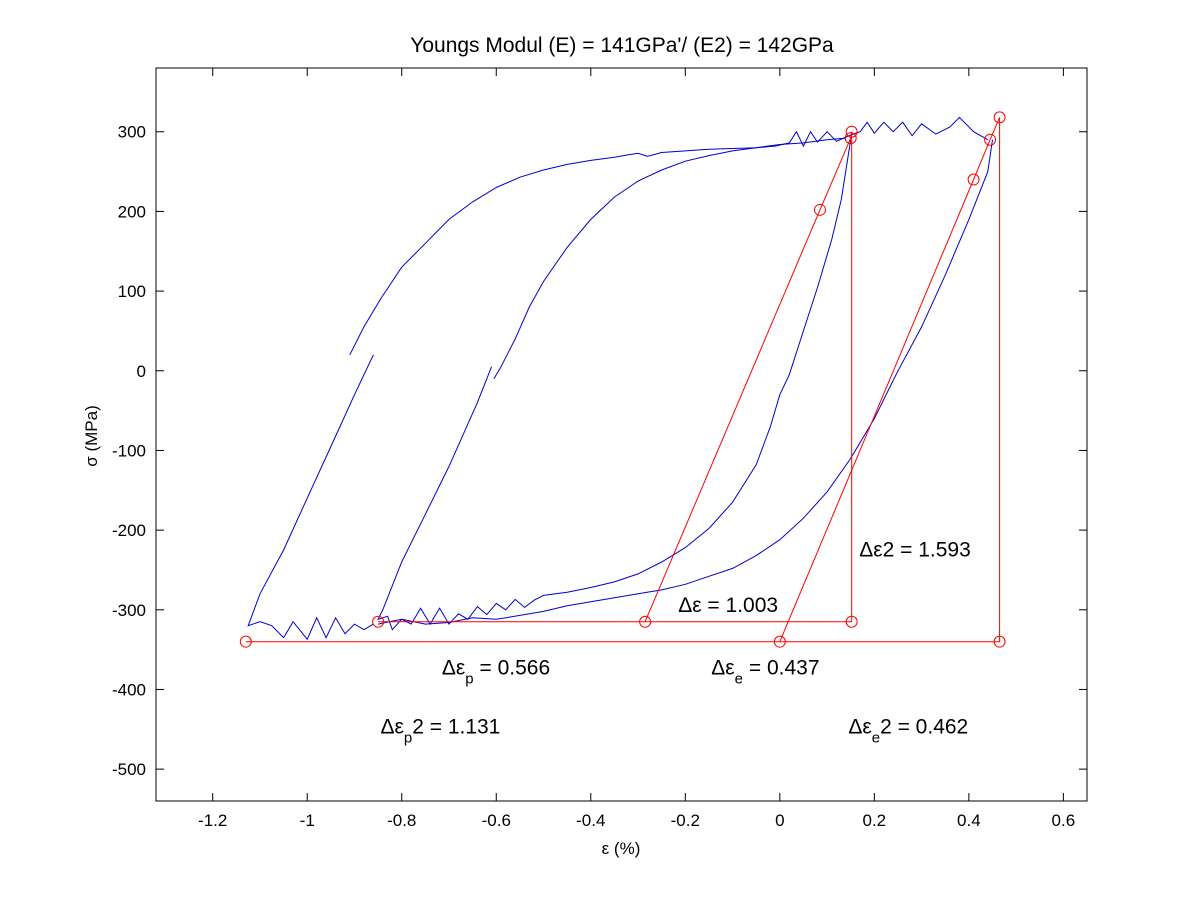 This screenshot has height=900, width=1201. I want to click on strain-annotation-1: Δε2 = 1.593, so click(915, 549).